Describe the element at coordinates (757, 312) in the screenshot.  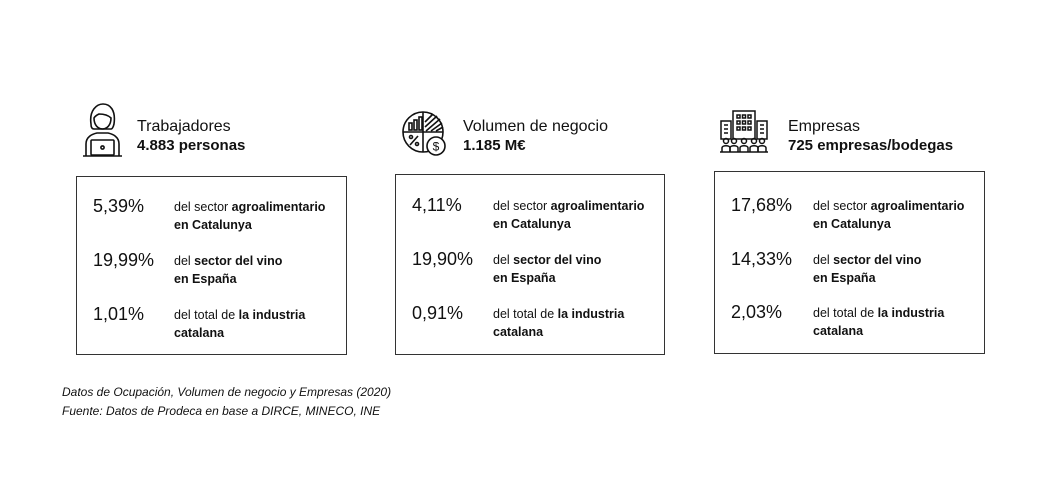
I see `stat-percentage: 2,03%` at that location.